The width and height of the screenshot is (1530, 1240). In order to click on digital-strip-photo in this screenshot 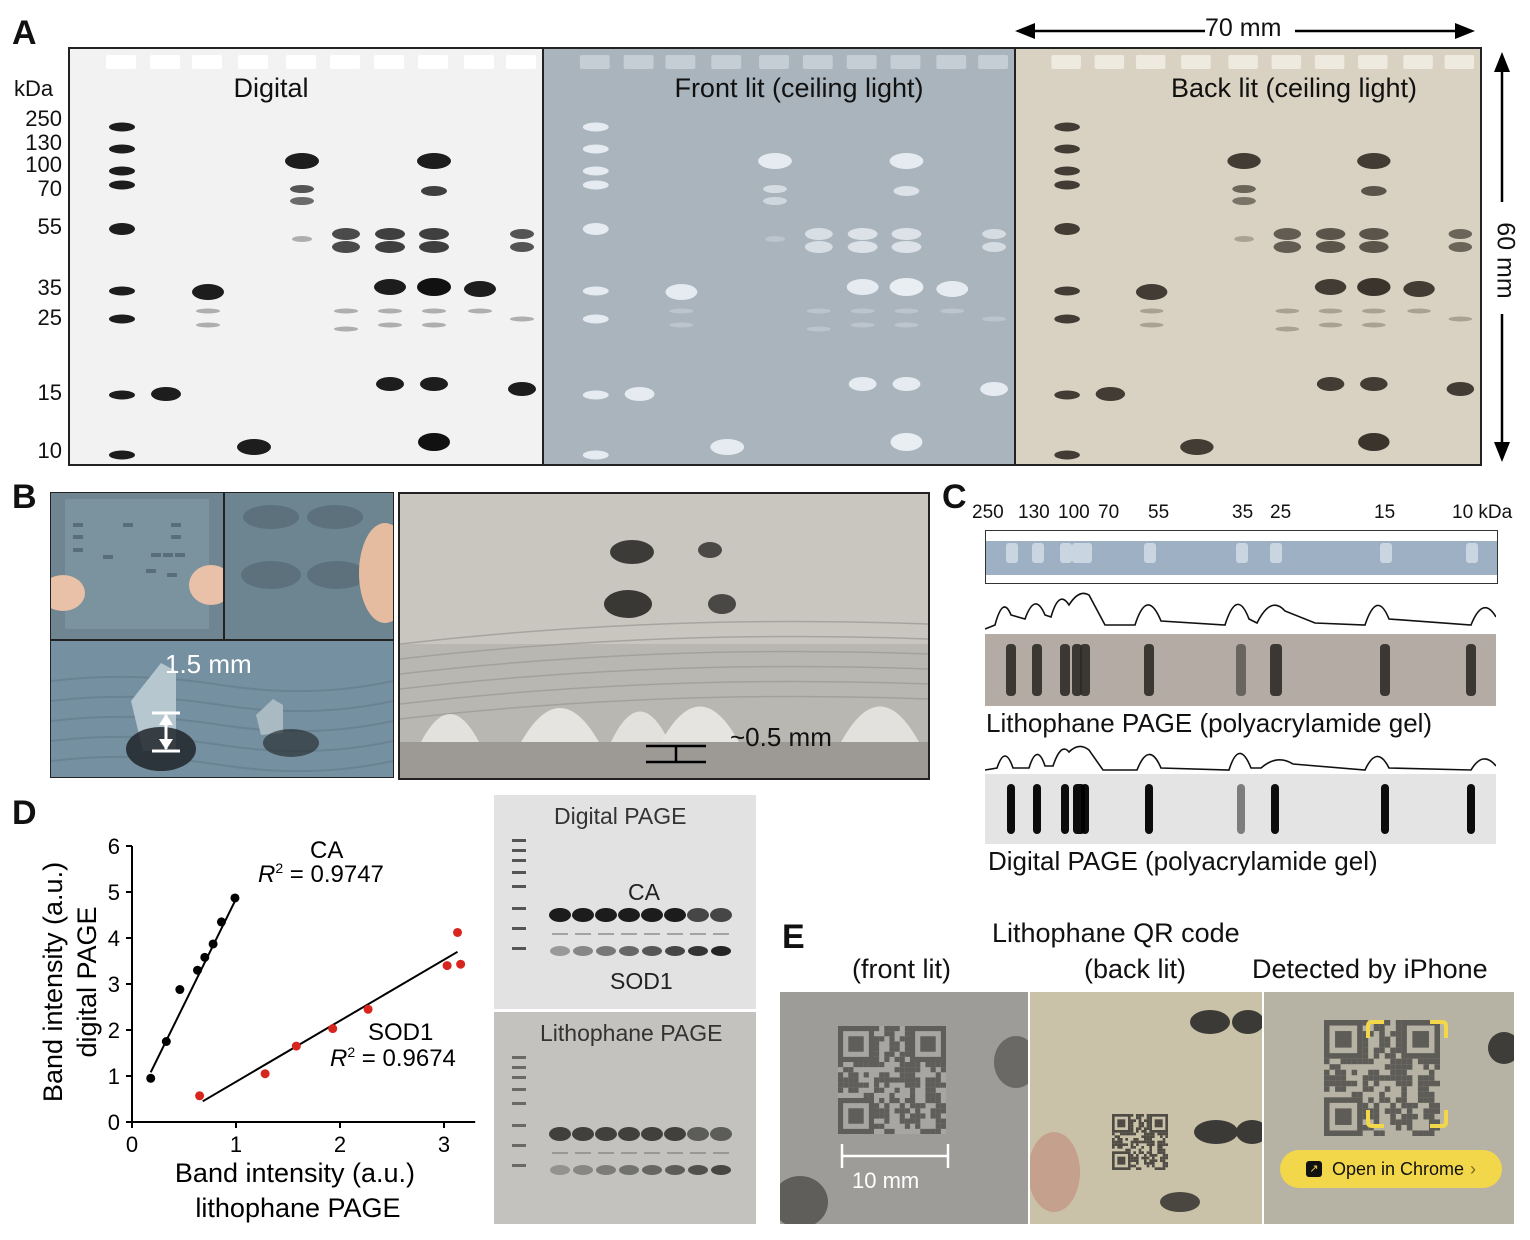, I will do `click(1240, 809)`.